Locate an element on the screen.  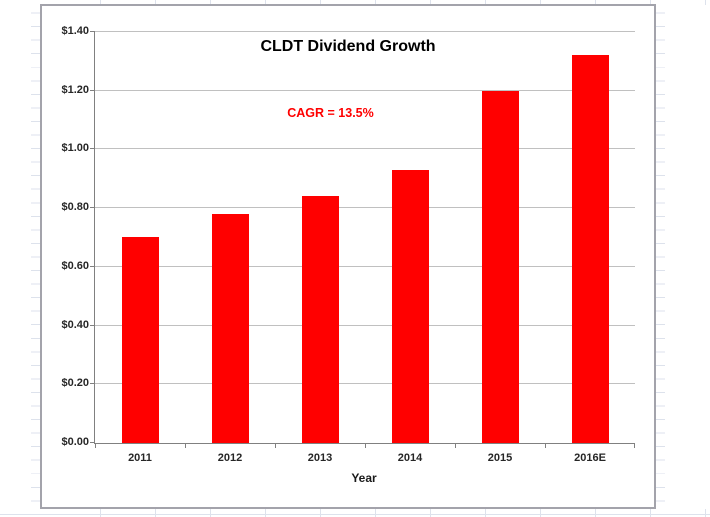
x-axis-label: 2016E is located at coordinates (590, 458).